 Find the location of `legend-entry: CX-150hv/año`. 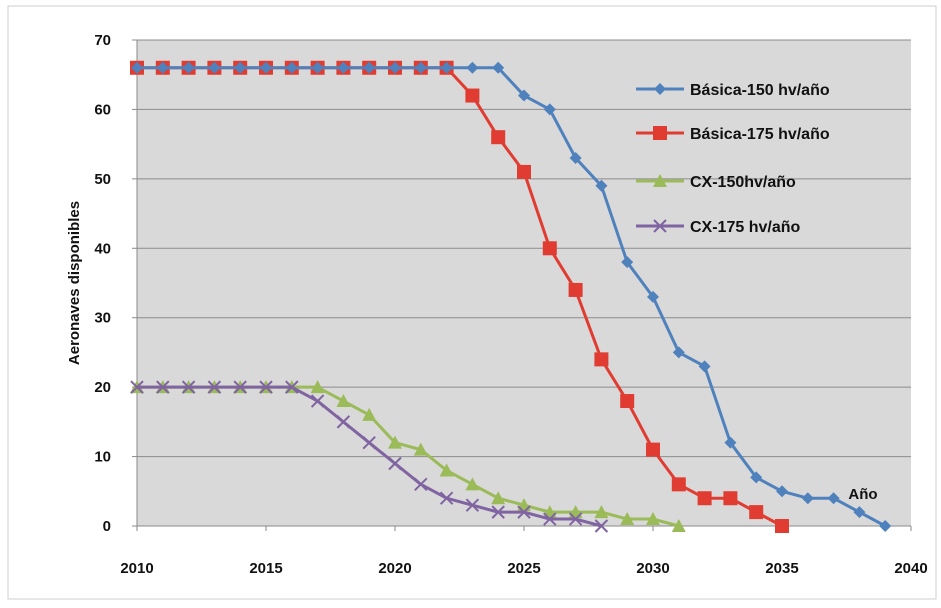

legend-entry: CX-150hv/año is located at coordinates (716, 182).